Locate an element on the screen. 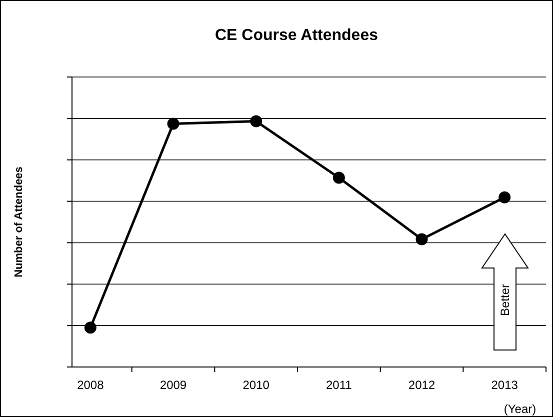  x-tick-label: 2013 is located at coordinates (504, 385).